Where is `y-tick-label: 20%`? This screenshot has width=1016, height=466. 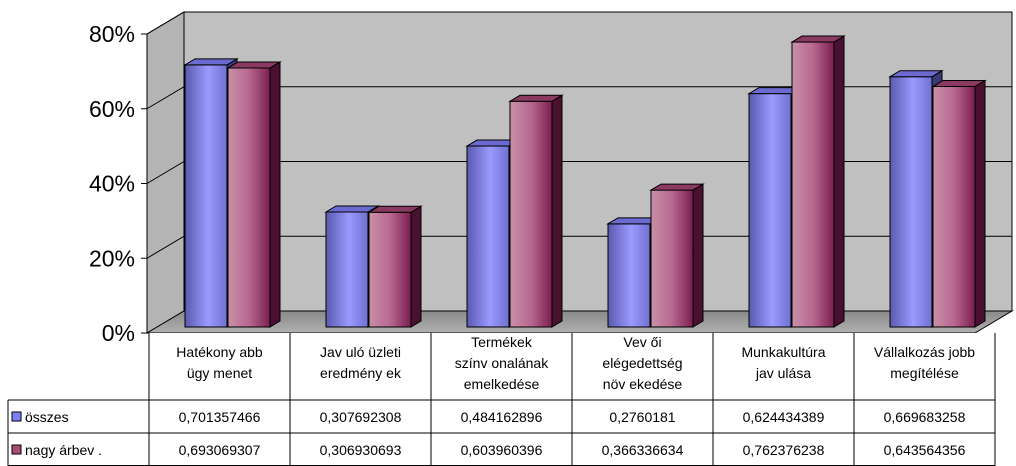 y-tick-label: 20% is located at coordinates (112, 258).